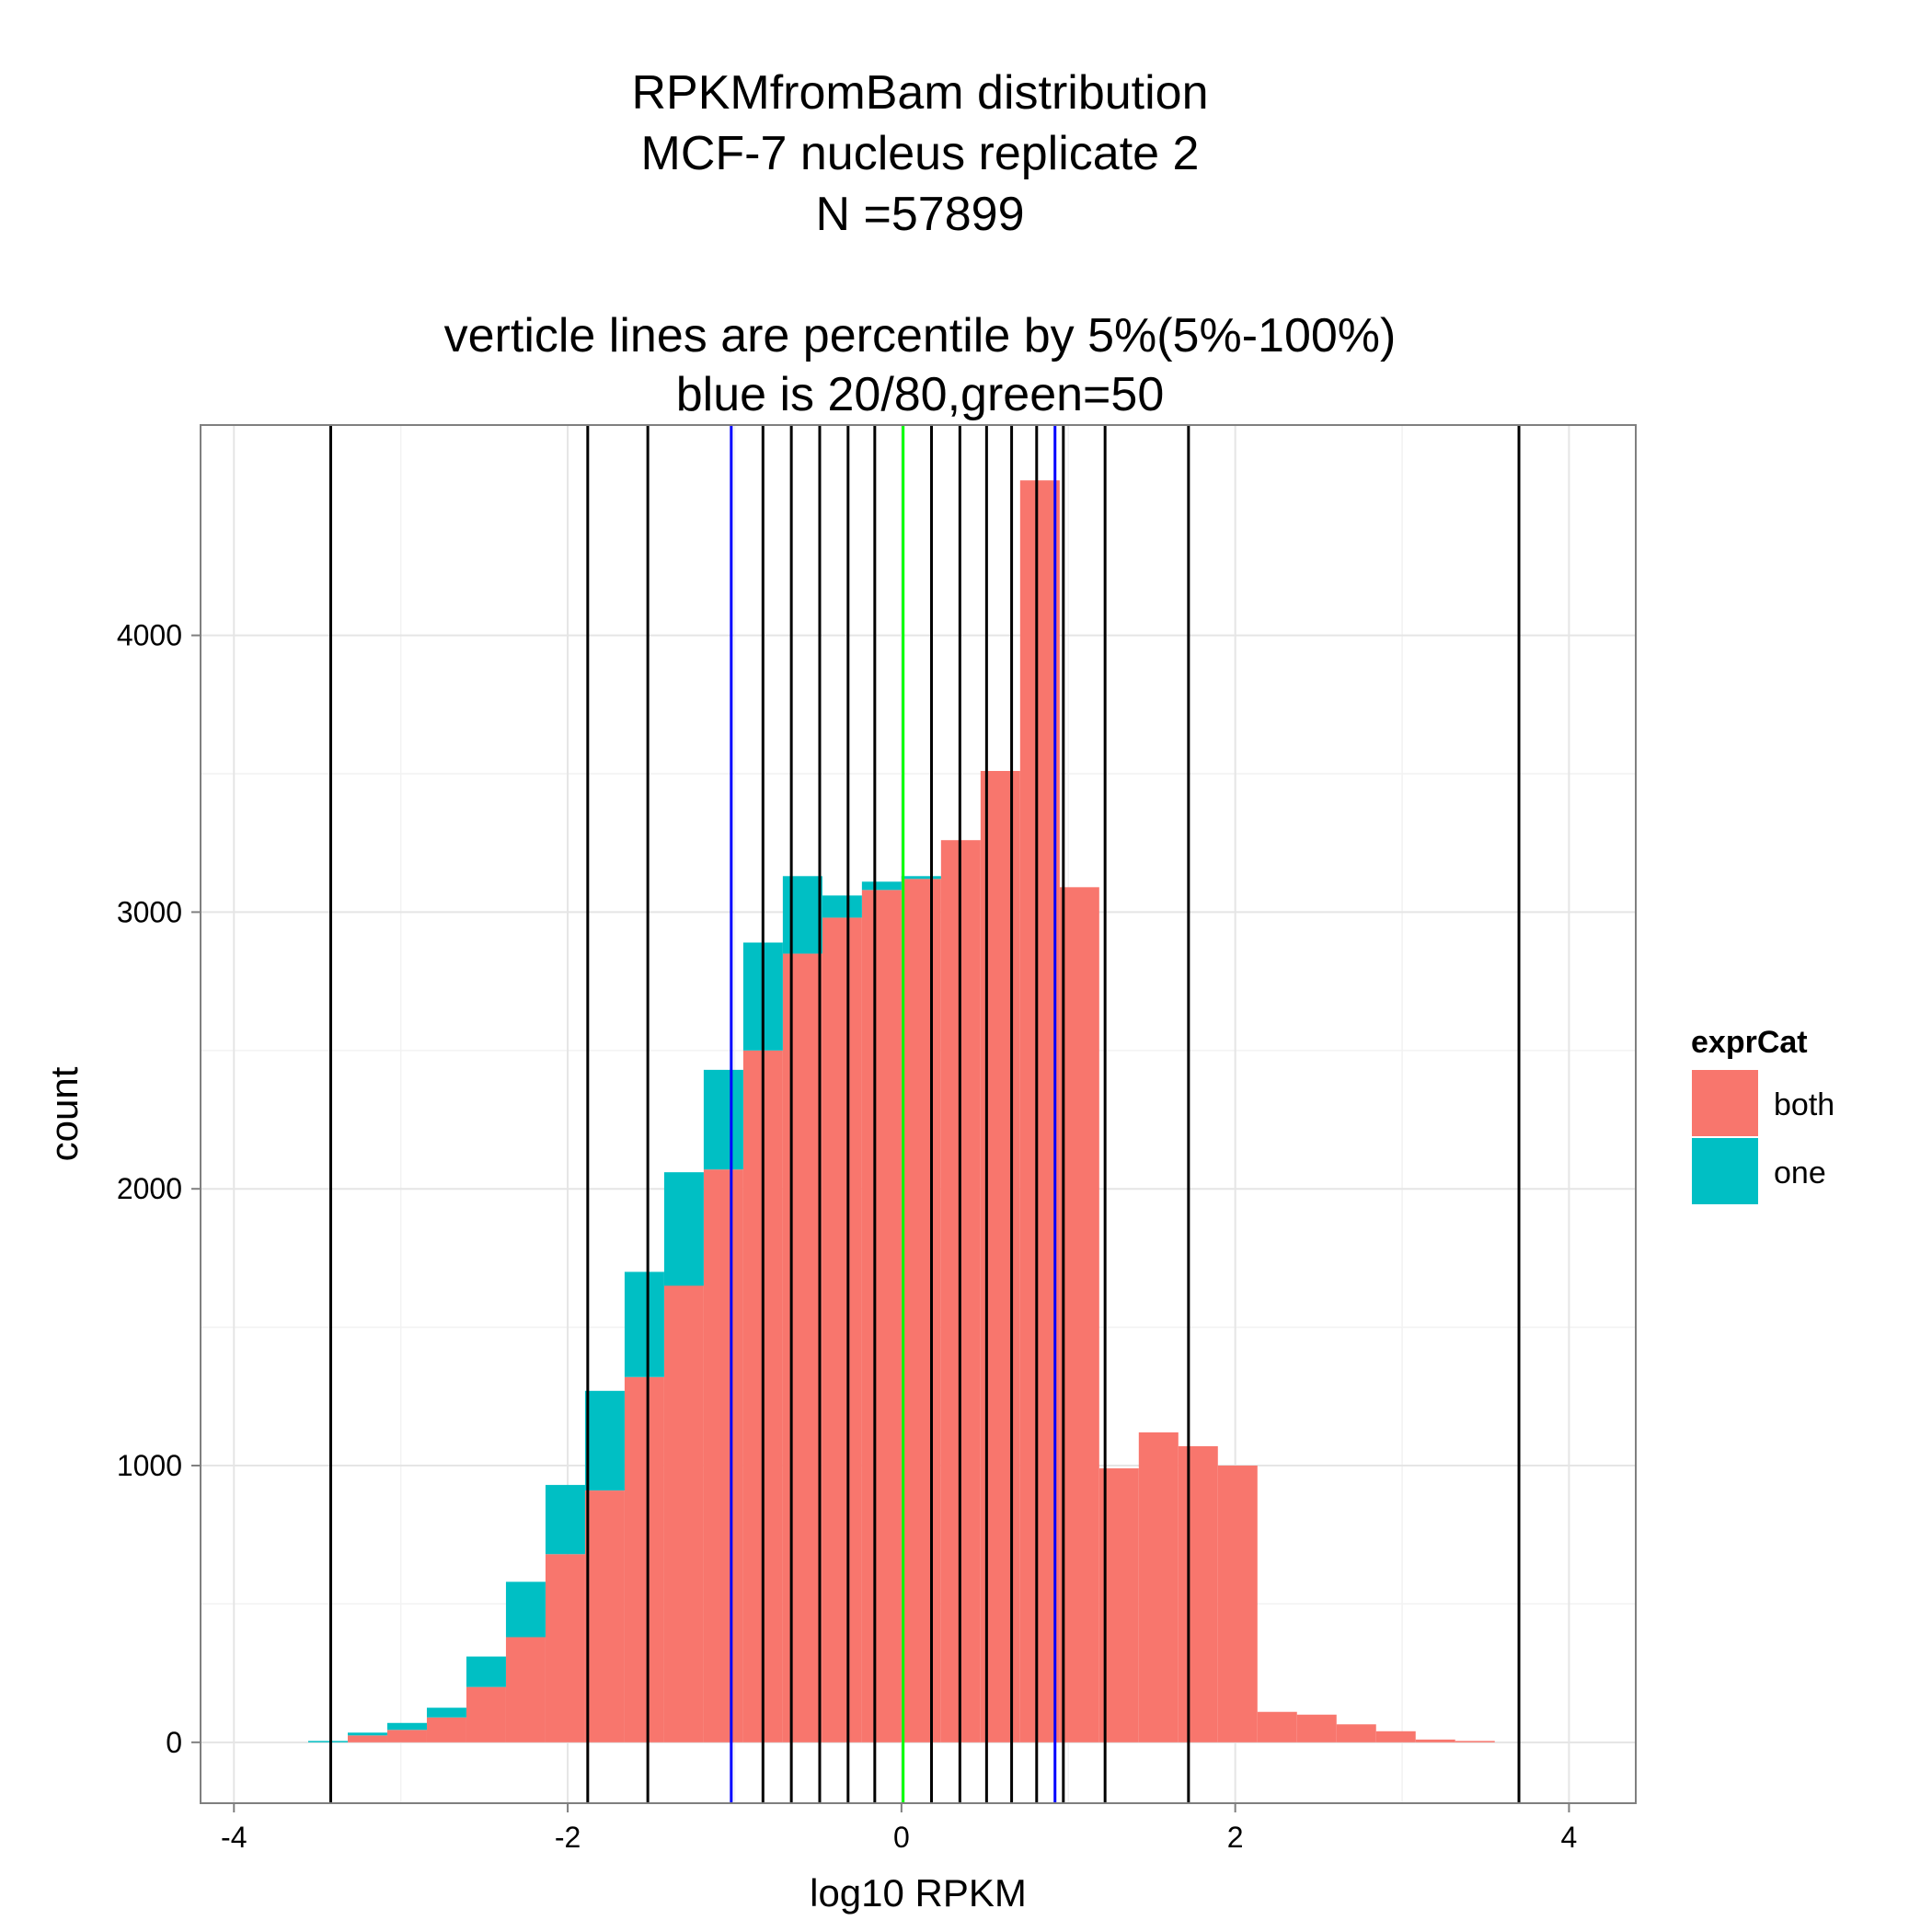 The height and width of the screenshot is (1932, 1932). Describe the element at coordinates (568, 1837) in the screenshot. I see `x-tick-label: -2` at that location.